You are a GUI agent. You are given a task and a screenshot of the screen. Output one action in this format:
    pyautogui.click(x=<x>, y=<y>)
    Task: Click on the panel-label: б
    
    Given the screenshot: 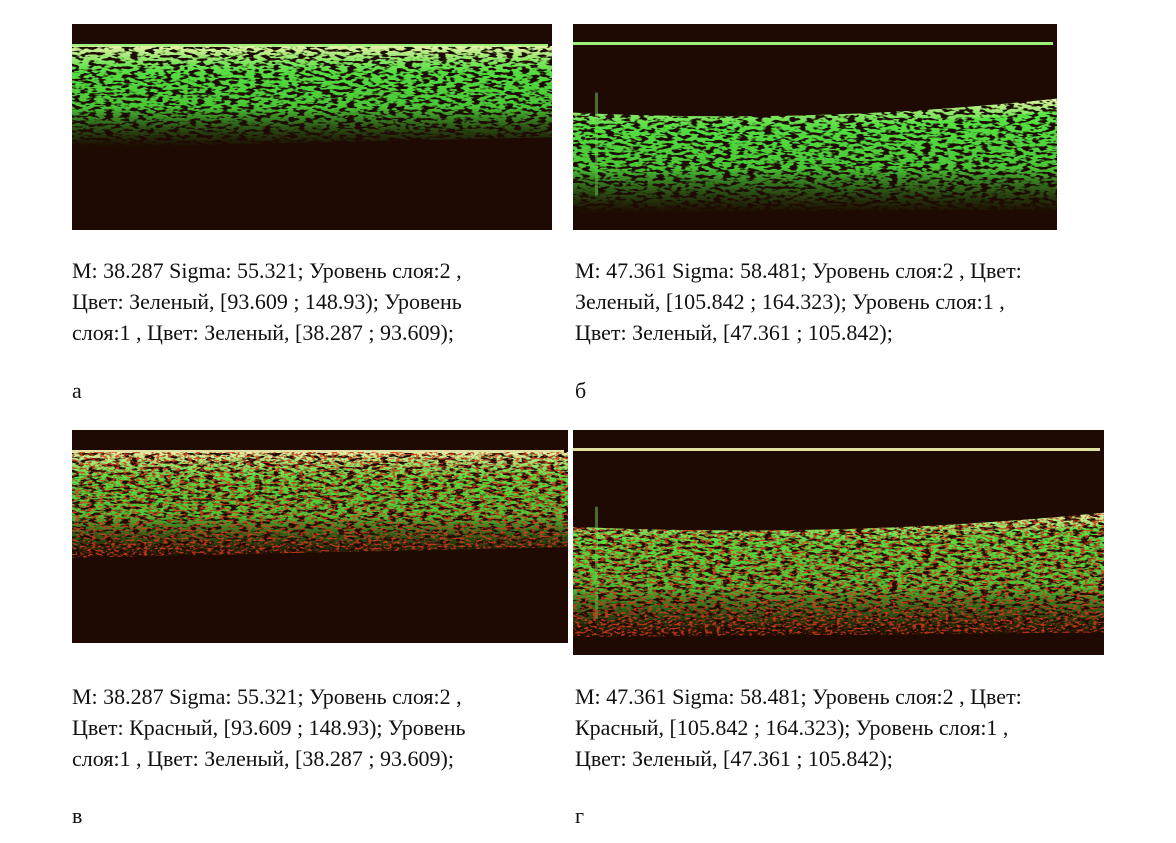 What is the action you would take?
    pyautogui.click(x=581, y=390)
    